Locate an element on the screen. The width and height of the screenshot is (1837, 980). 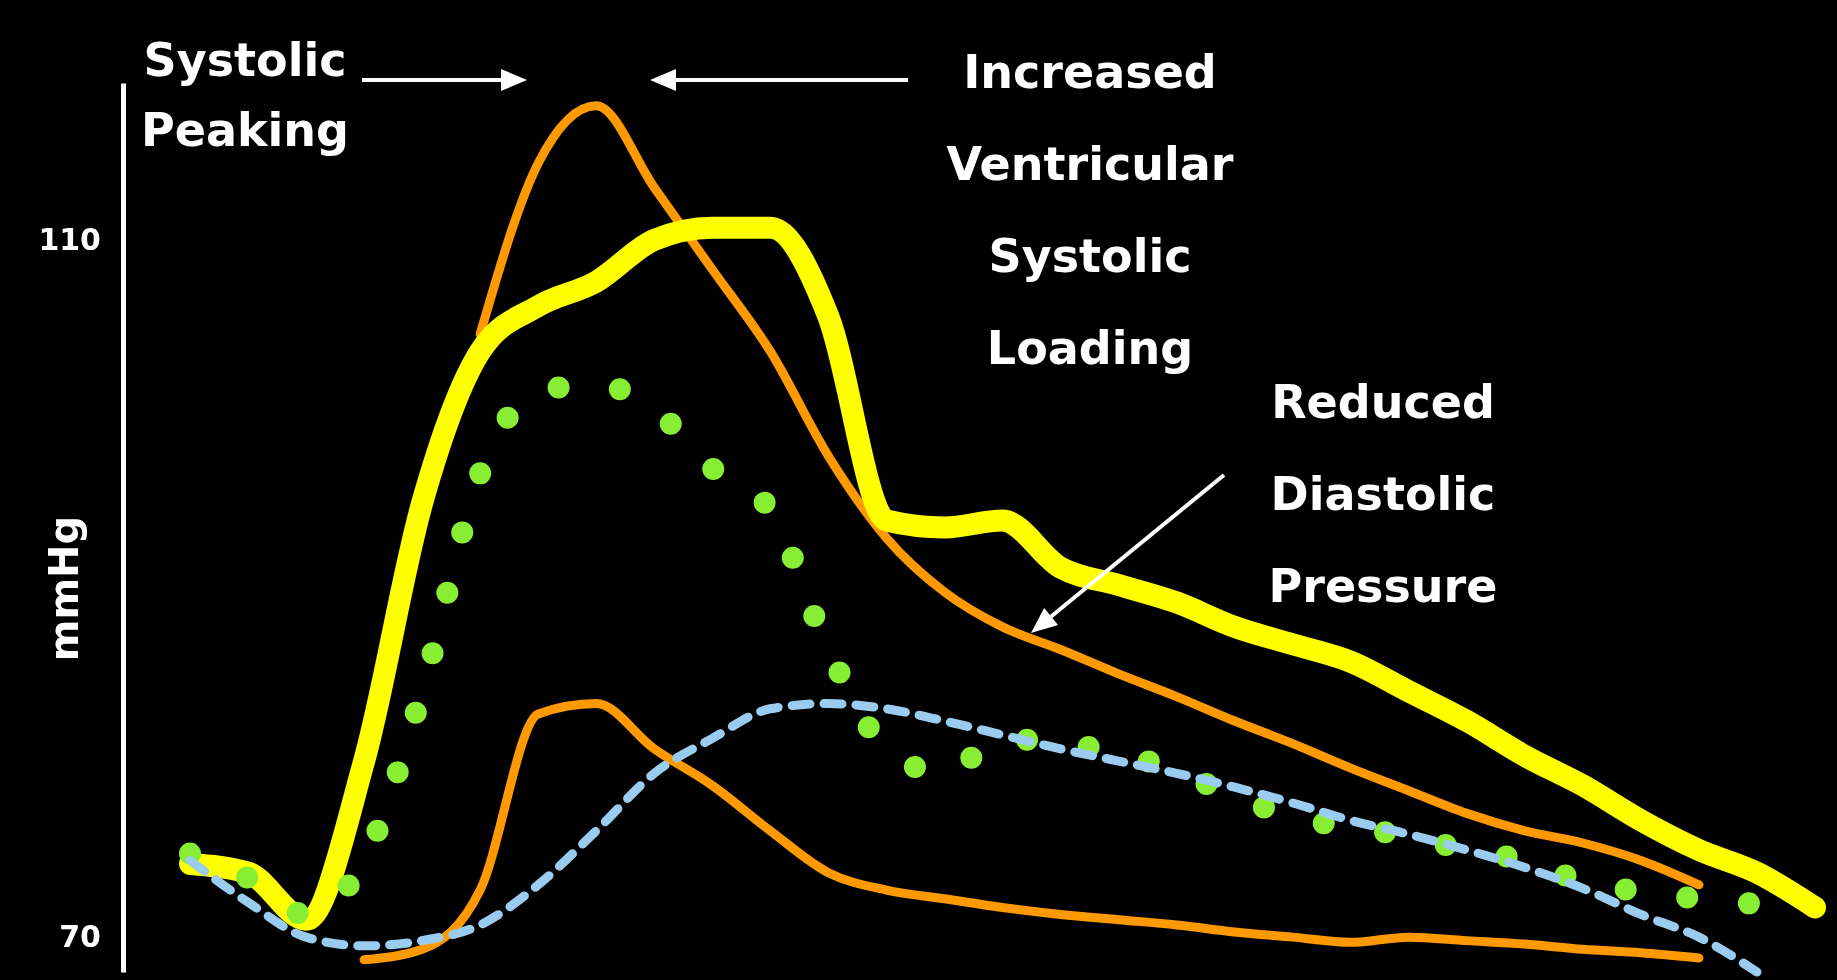
annotation: Systolic Peaking is located at coordinates (245, 95).